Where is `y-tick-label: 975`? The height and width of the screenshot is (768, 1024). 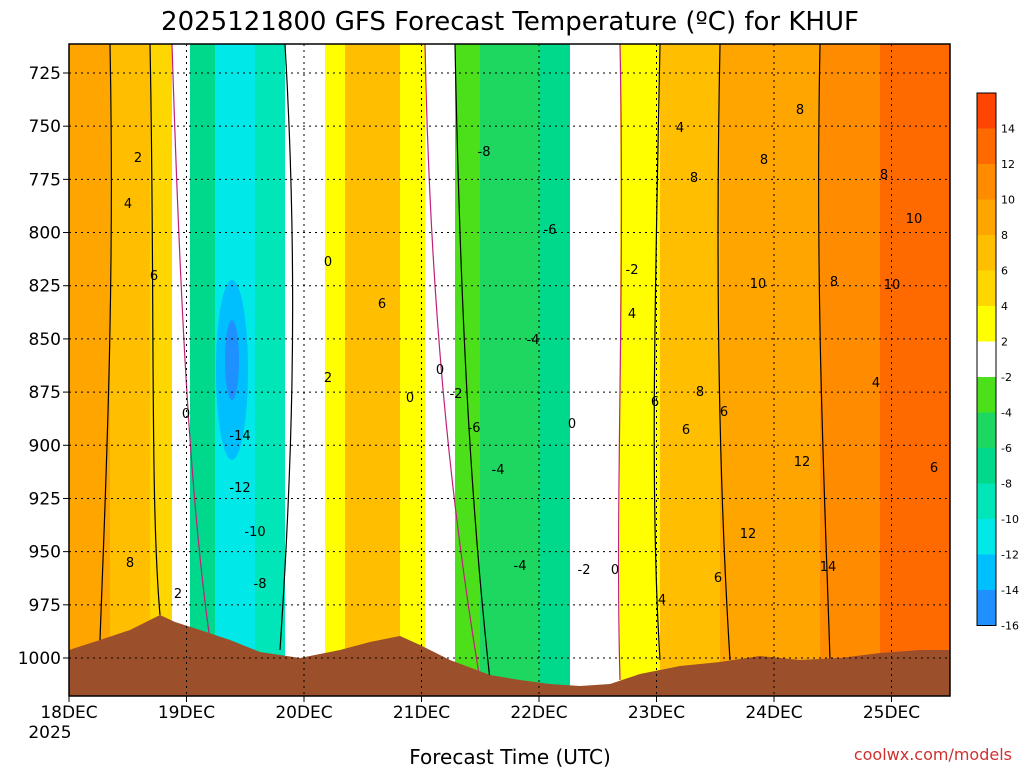 y-tick-label: 975 is located at coordinates (45, 606).